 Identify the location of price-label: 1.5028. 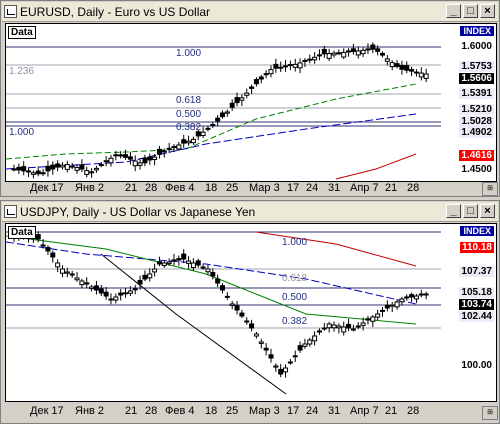
(476, 121).